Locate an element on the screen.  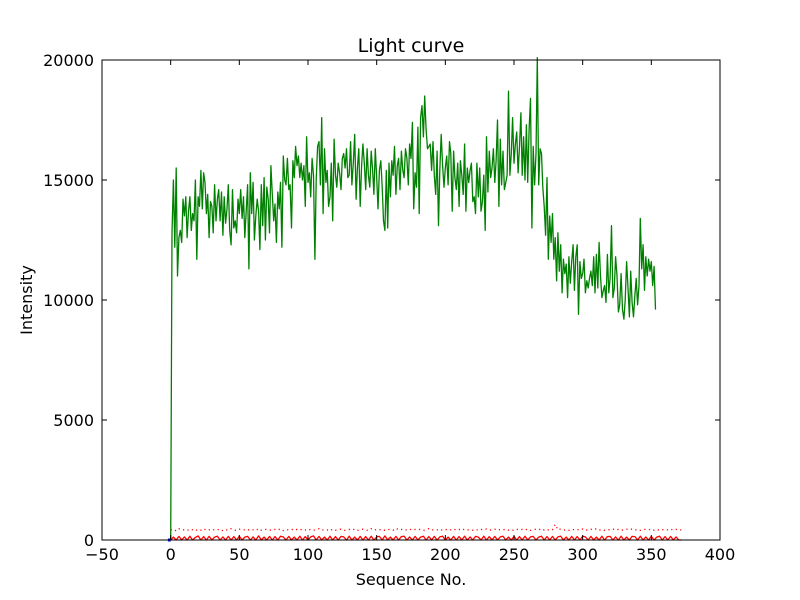
y-tick-label: 20000 is located at coordinates (68, 60).